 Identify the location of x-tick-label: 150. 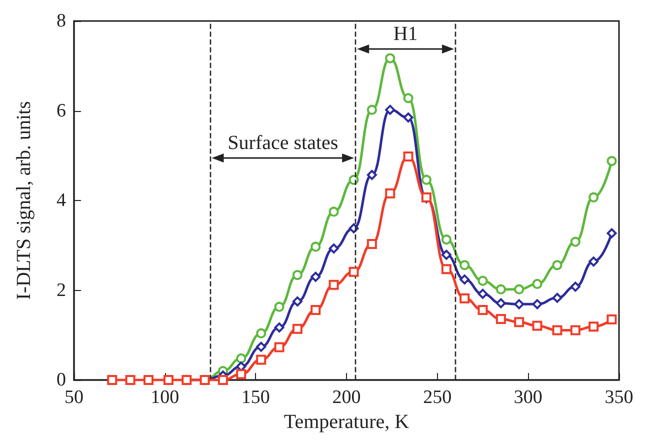
(255, 397).